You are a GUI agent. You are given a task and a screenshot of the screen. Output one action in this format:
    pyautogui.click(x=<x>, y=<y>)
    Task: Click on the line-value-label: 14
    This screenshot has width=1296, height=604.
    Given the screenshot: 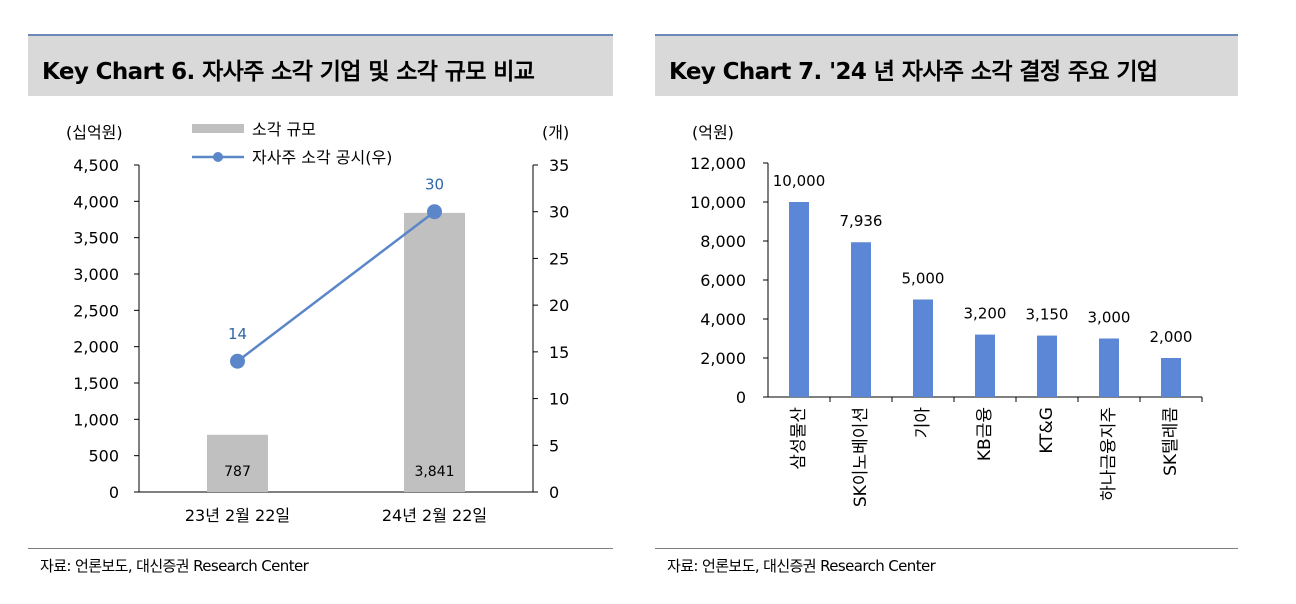 What is the action you would take?
    pyautogui.click(x=237, y=334)
    